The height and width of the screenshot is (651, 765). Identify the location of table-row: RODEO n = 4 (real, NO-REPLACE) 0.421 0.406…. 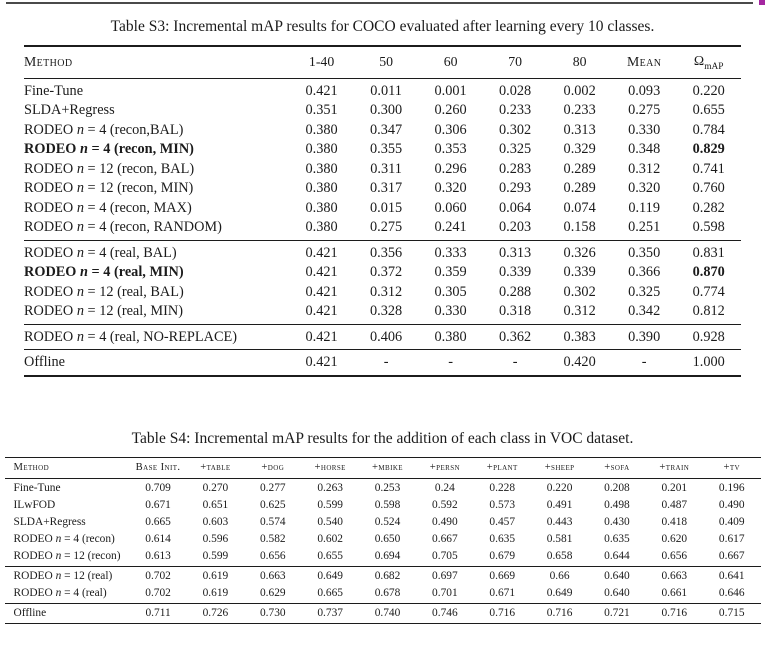
(382, 337).